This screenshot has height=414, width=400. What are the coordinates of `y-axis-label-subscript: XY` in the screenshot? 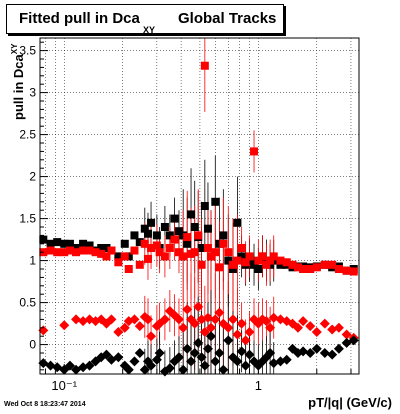 It's located at (14, 49).